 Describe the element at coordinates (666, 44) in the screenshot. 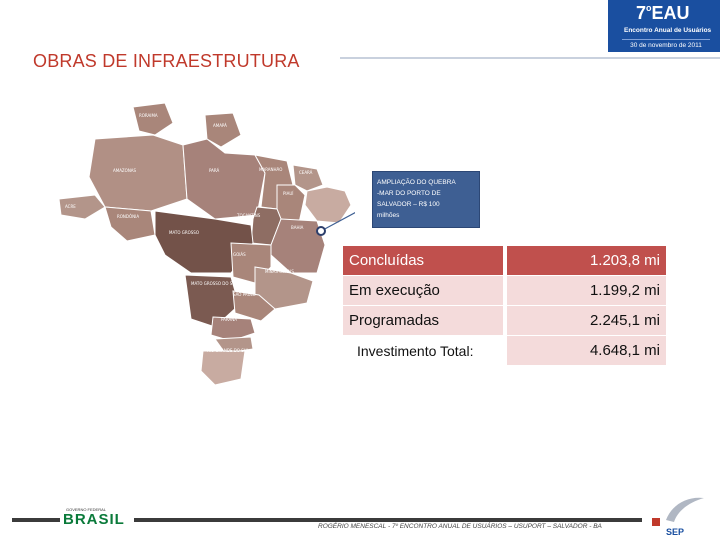

I see `event-logo-date: 30 de novembro de 2011` at that location.